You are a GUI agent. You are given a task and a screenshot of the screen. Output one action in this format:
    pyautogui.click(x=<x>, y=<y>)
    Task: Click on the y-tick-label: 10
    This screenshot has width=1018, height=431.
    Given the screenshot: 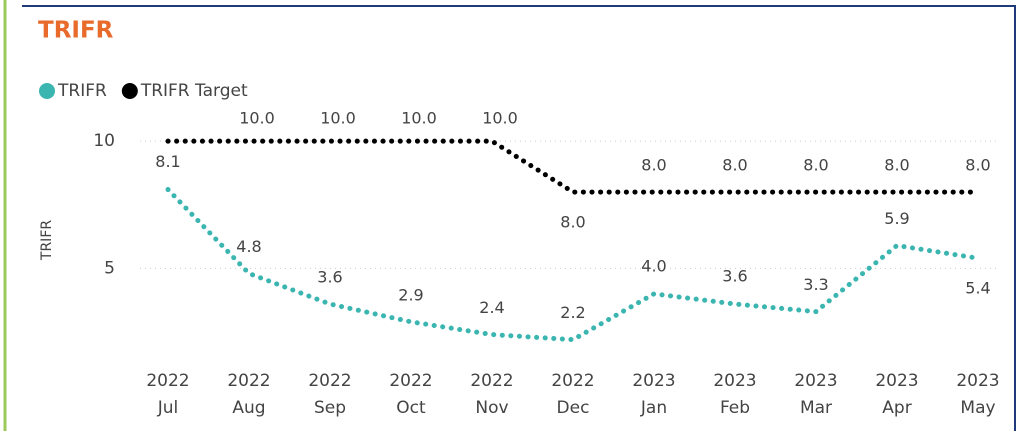 What is the action you would take?
    pyautogui.click(x=104, y=141)
    